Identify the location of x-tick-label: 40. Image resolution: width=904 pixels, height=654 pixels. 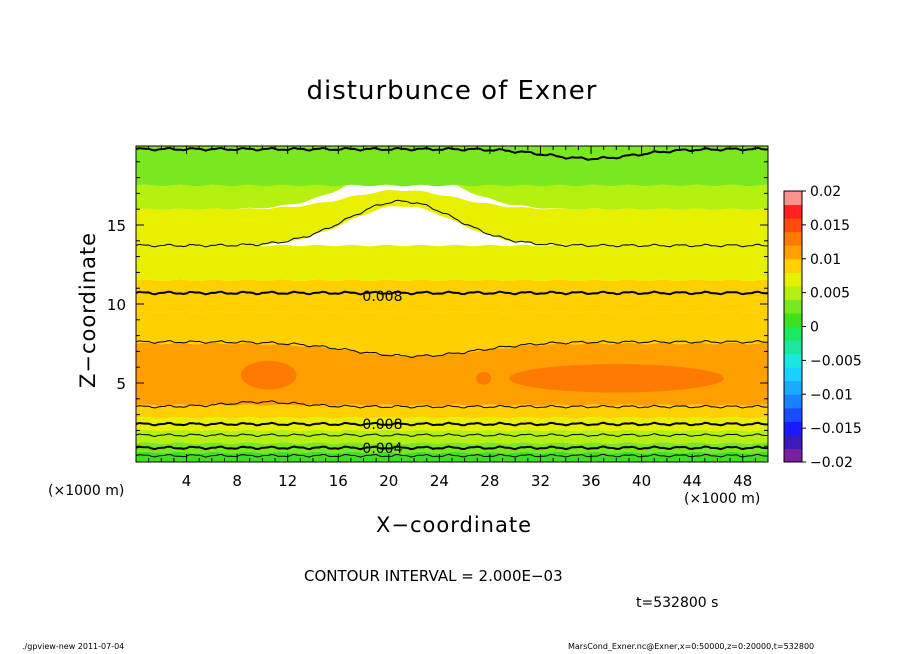
(641, 481).